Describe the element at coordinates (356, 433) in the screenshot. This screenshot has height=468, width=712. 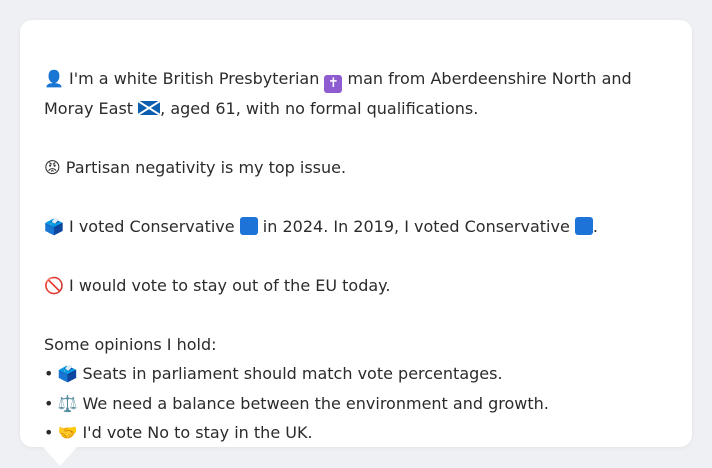
I see `opinion-item: • 🤝 I'd vote No to stay in the UK.` at that location.